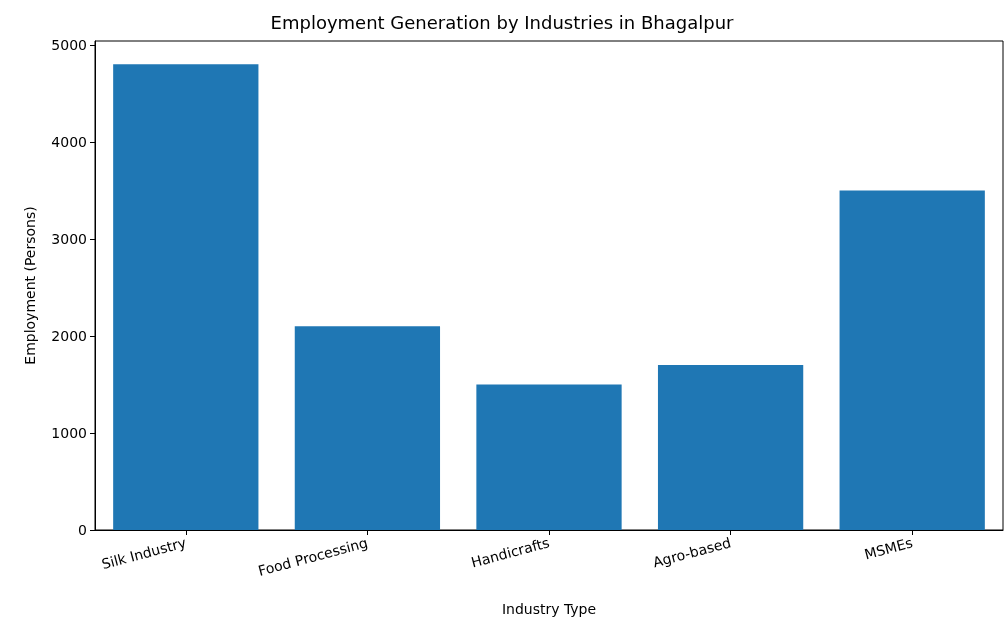 The width and height of the screenshot is (1004, 625). Describe the element at coordinates (502, 22) in the screenshot. I see `chart-title: Employment Generation by Industries in Bhagalpur` at that location.